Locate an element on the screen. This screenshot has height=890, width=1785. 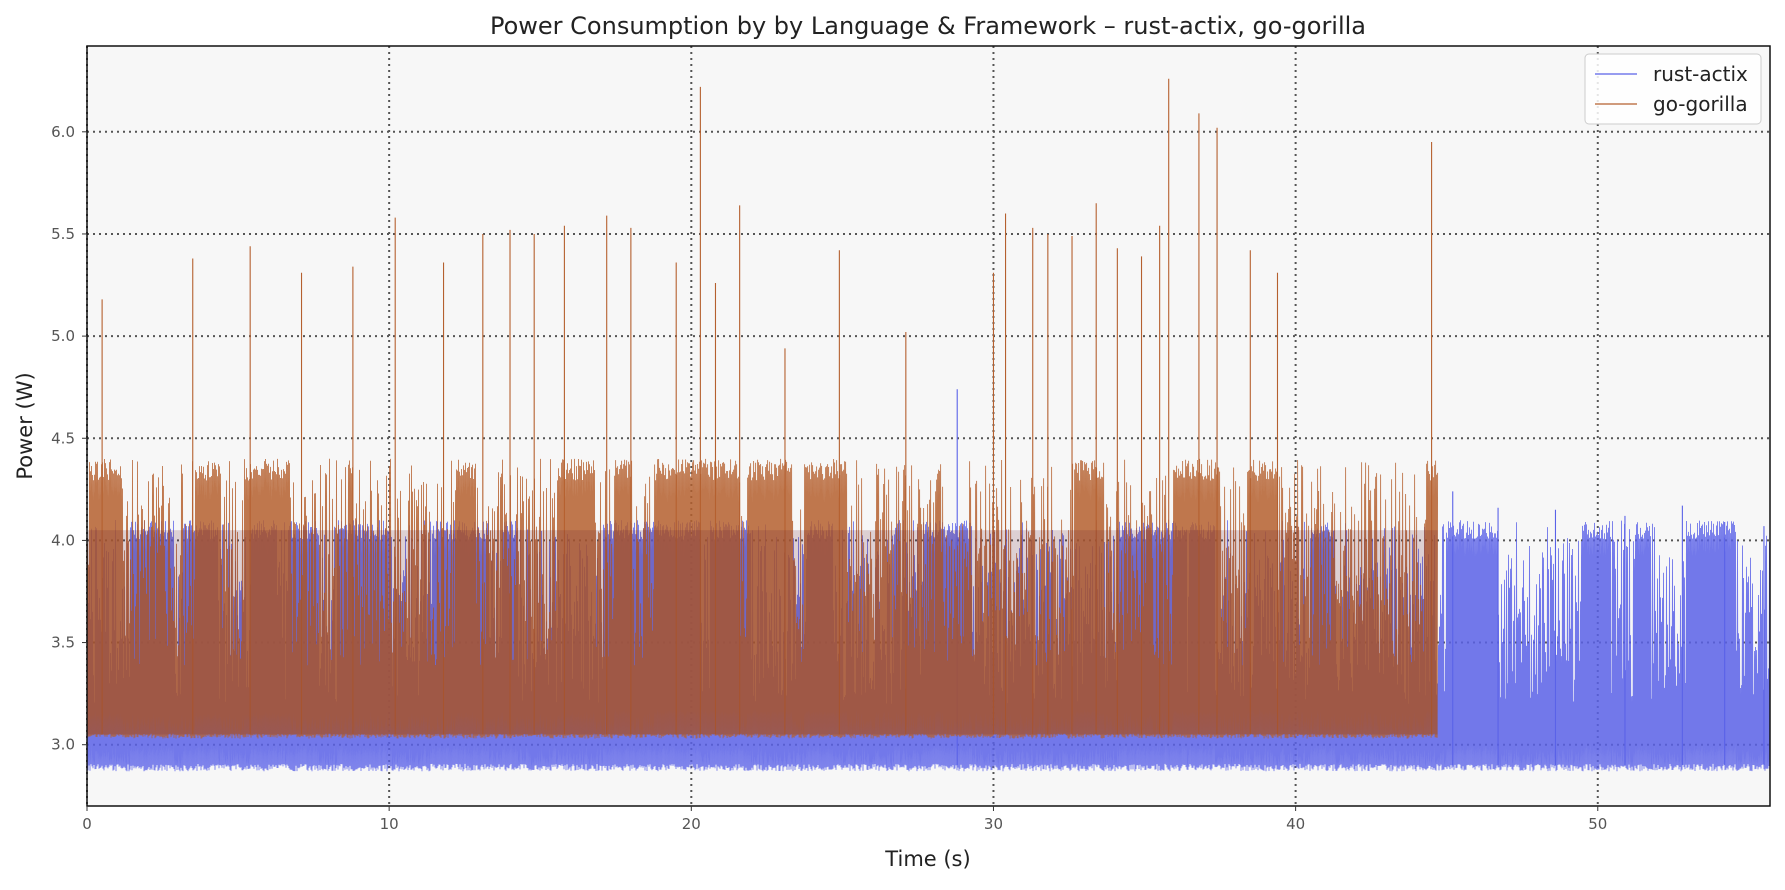
y-tick-label: 6.0 is located at coordinates (63, 132).